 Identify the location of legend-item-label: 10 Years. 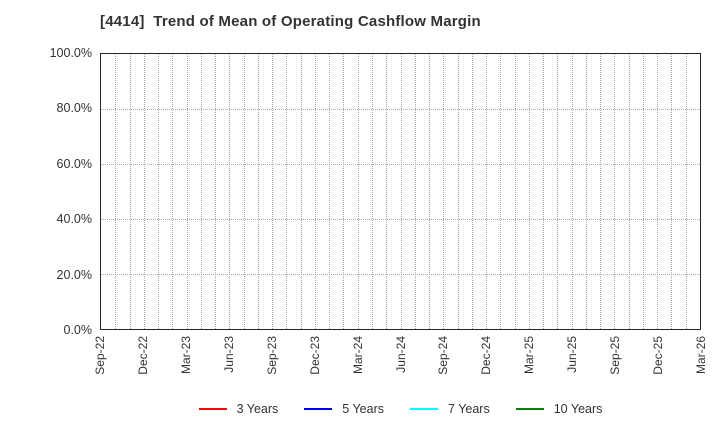
(578, 409).